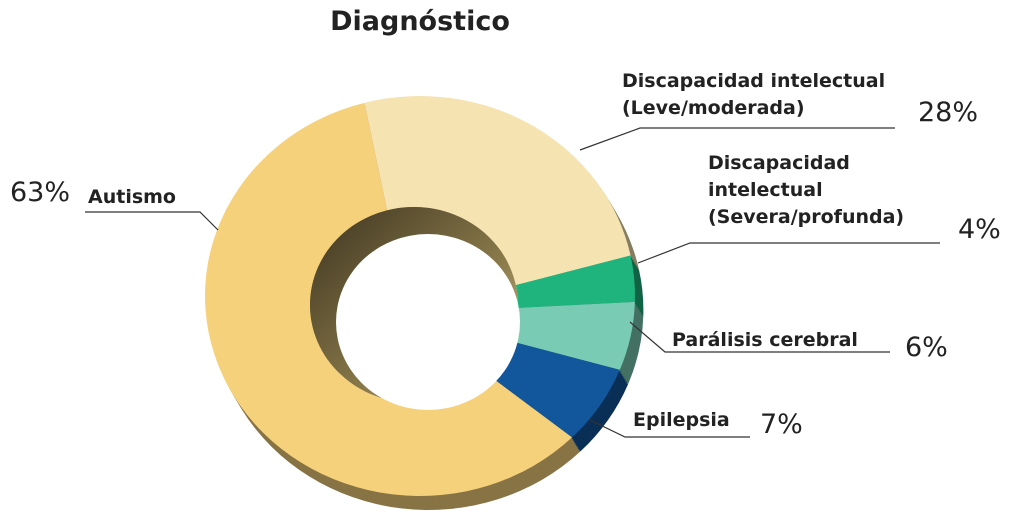 The image size is (1012, 515). Describe the element at coordinates (926, 347) in the screenshot. I see `value-label: 6%` at that location.